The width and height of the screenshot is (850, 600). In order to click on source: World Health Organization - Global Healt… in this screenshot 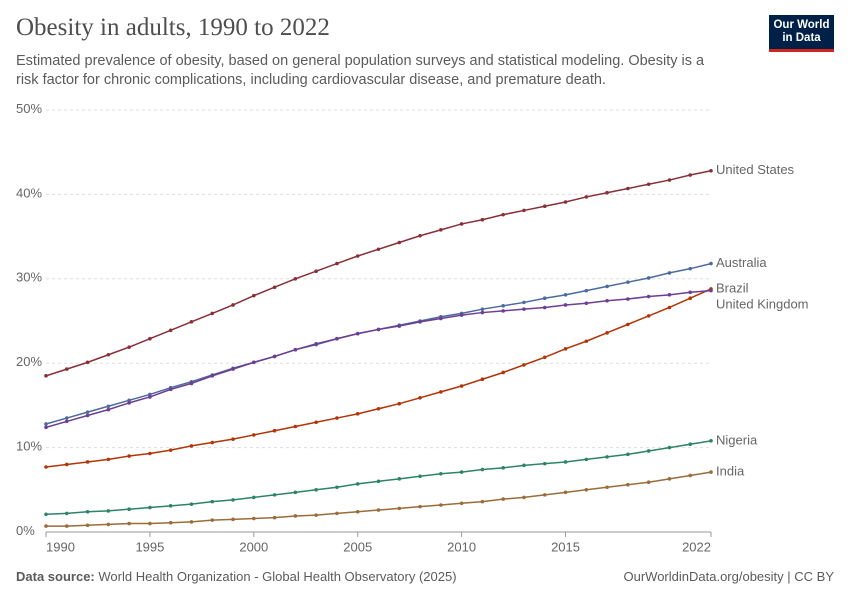, I will do `click(277, 576)`.